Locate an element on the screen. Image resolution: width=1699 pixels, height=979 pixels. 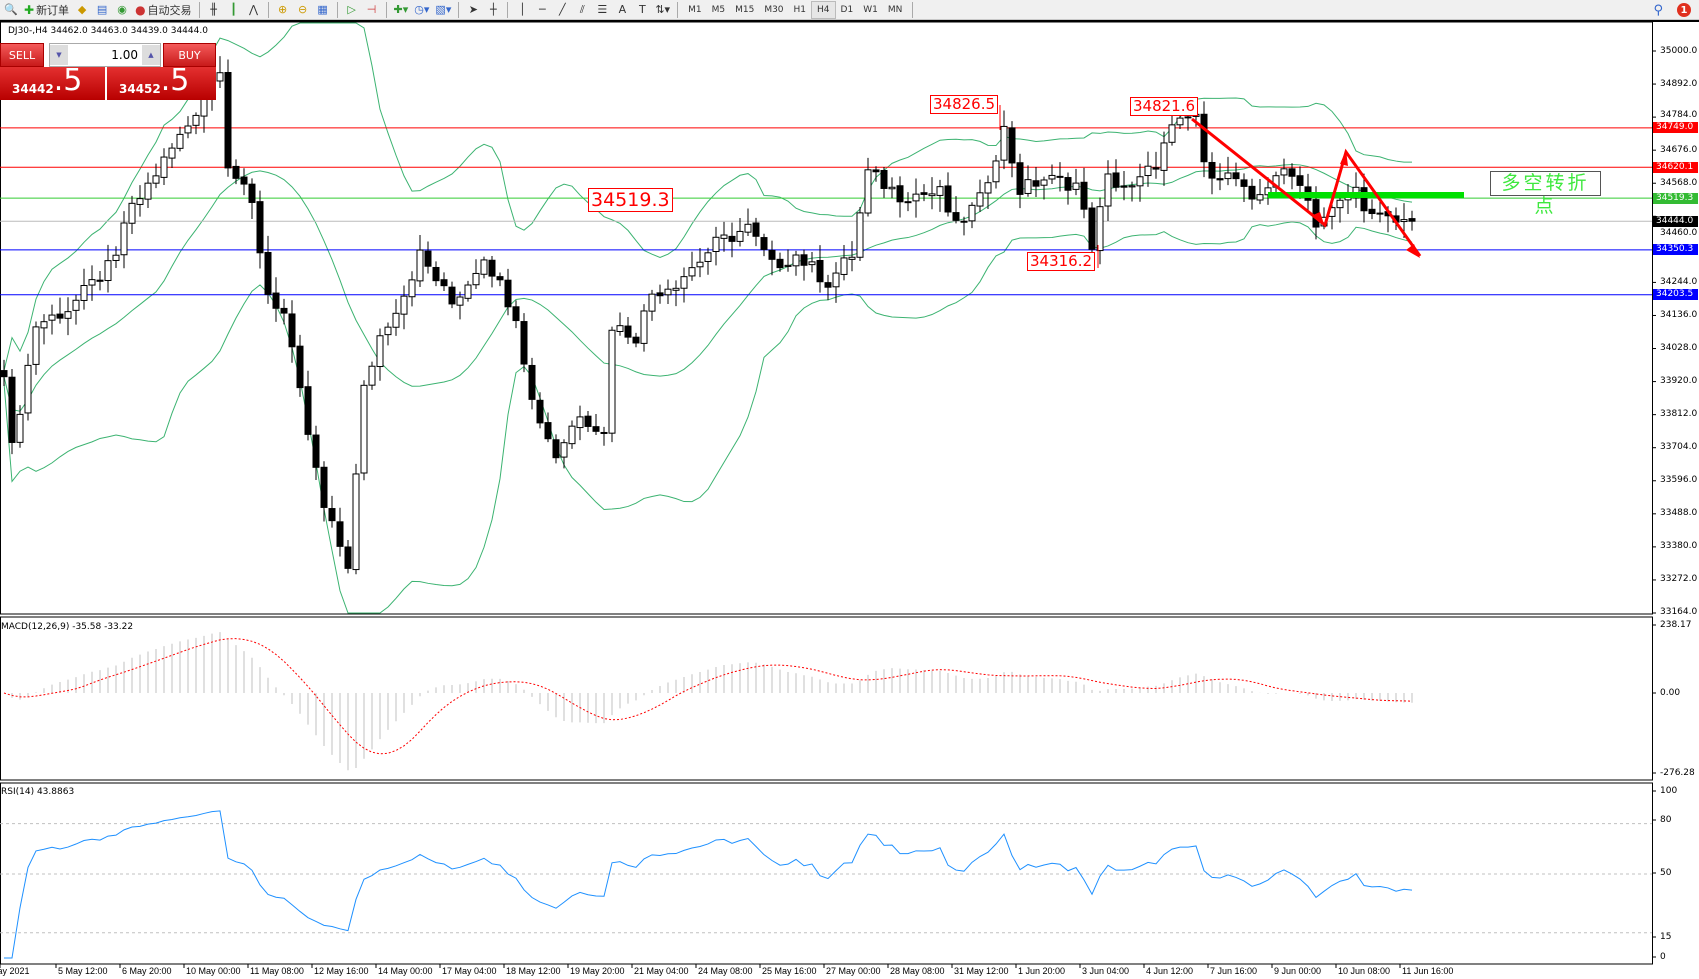
horizontal-line-icon: ─ is located at coordinates (542, 9).